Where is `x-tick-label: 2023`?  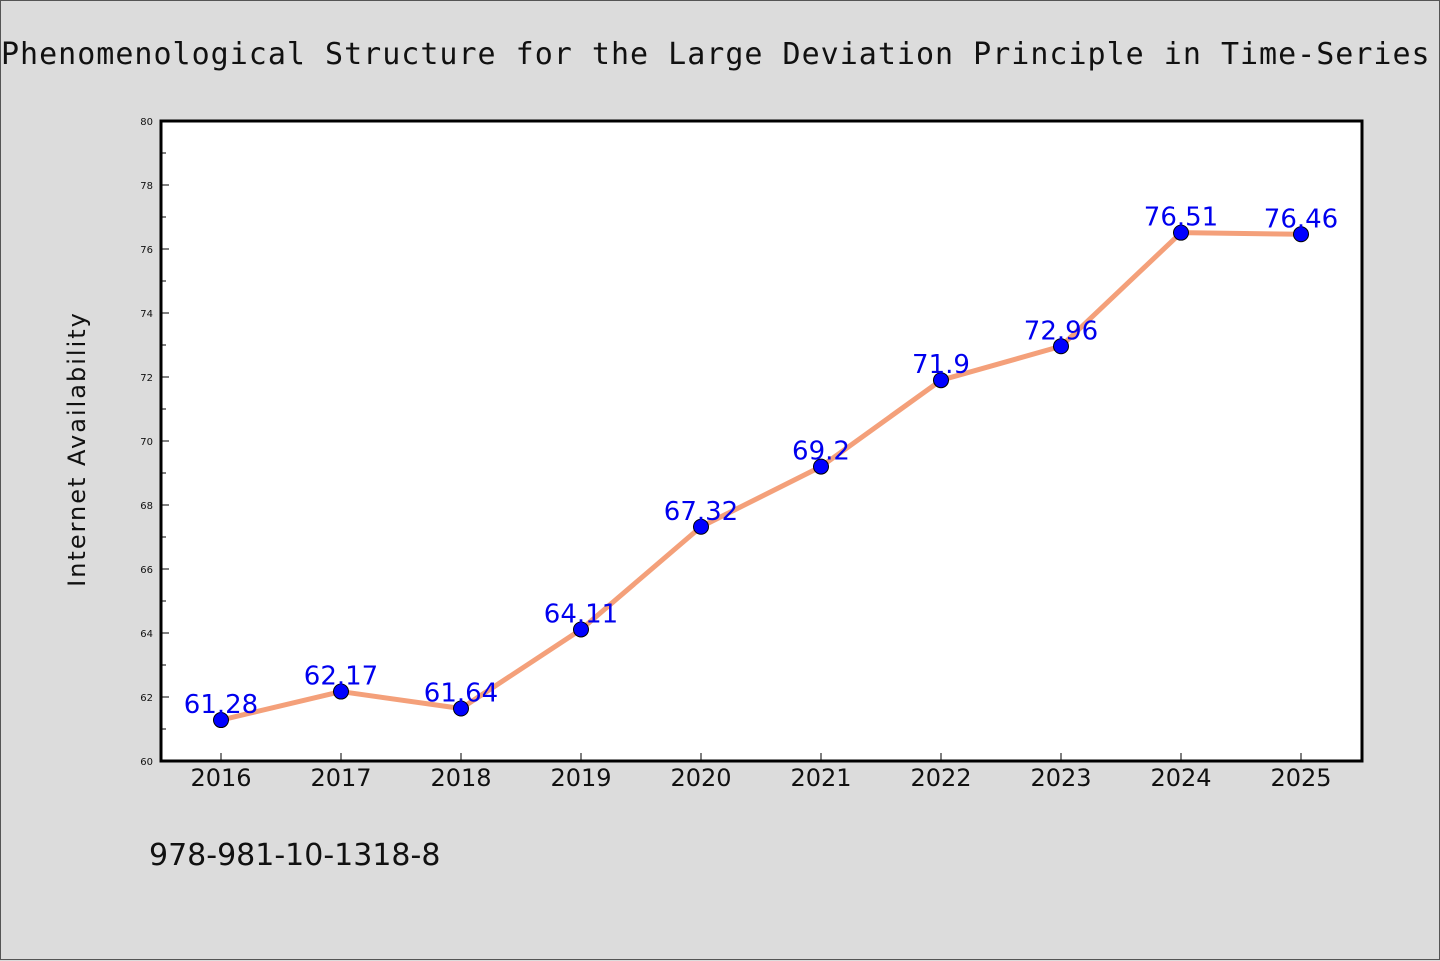 x-tick-label: 2023 is located at coordinates (1060, 778).